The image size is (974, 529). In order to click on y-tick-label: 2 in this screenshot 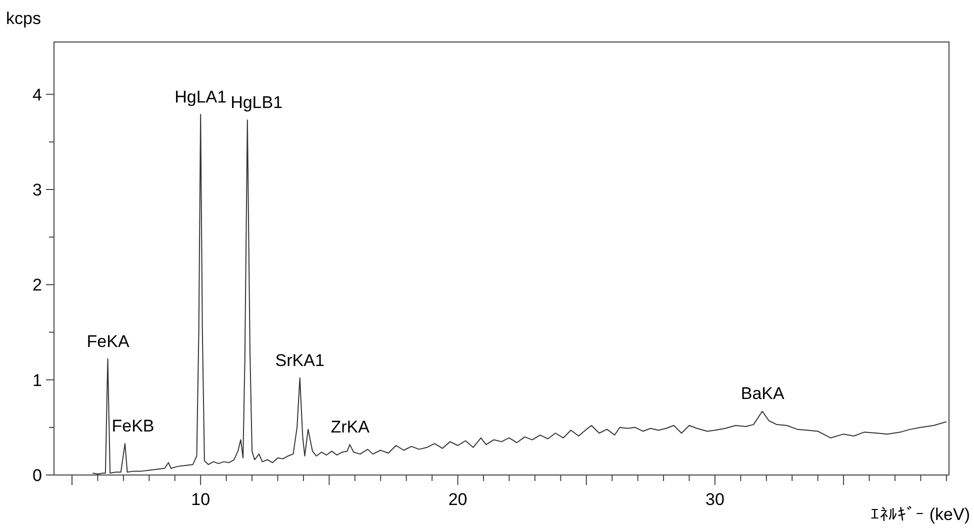, I will do `click(37, 285)`.